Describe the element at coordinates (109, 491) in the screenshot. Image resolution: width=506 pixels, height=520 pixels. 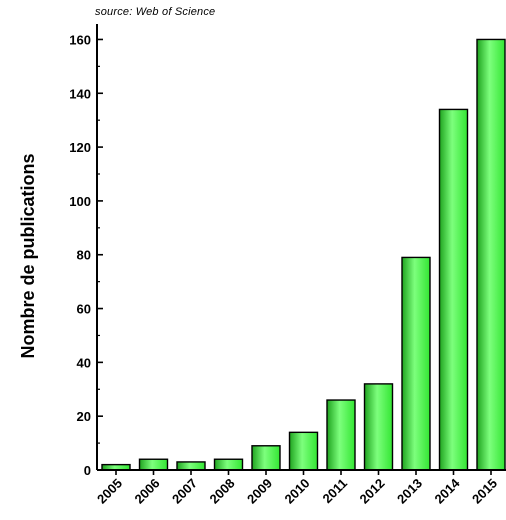
I see `x-tick-label: 2005` at that location.